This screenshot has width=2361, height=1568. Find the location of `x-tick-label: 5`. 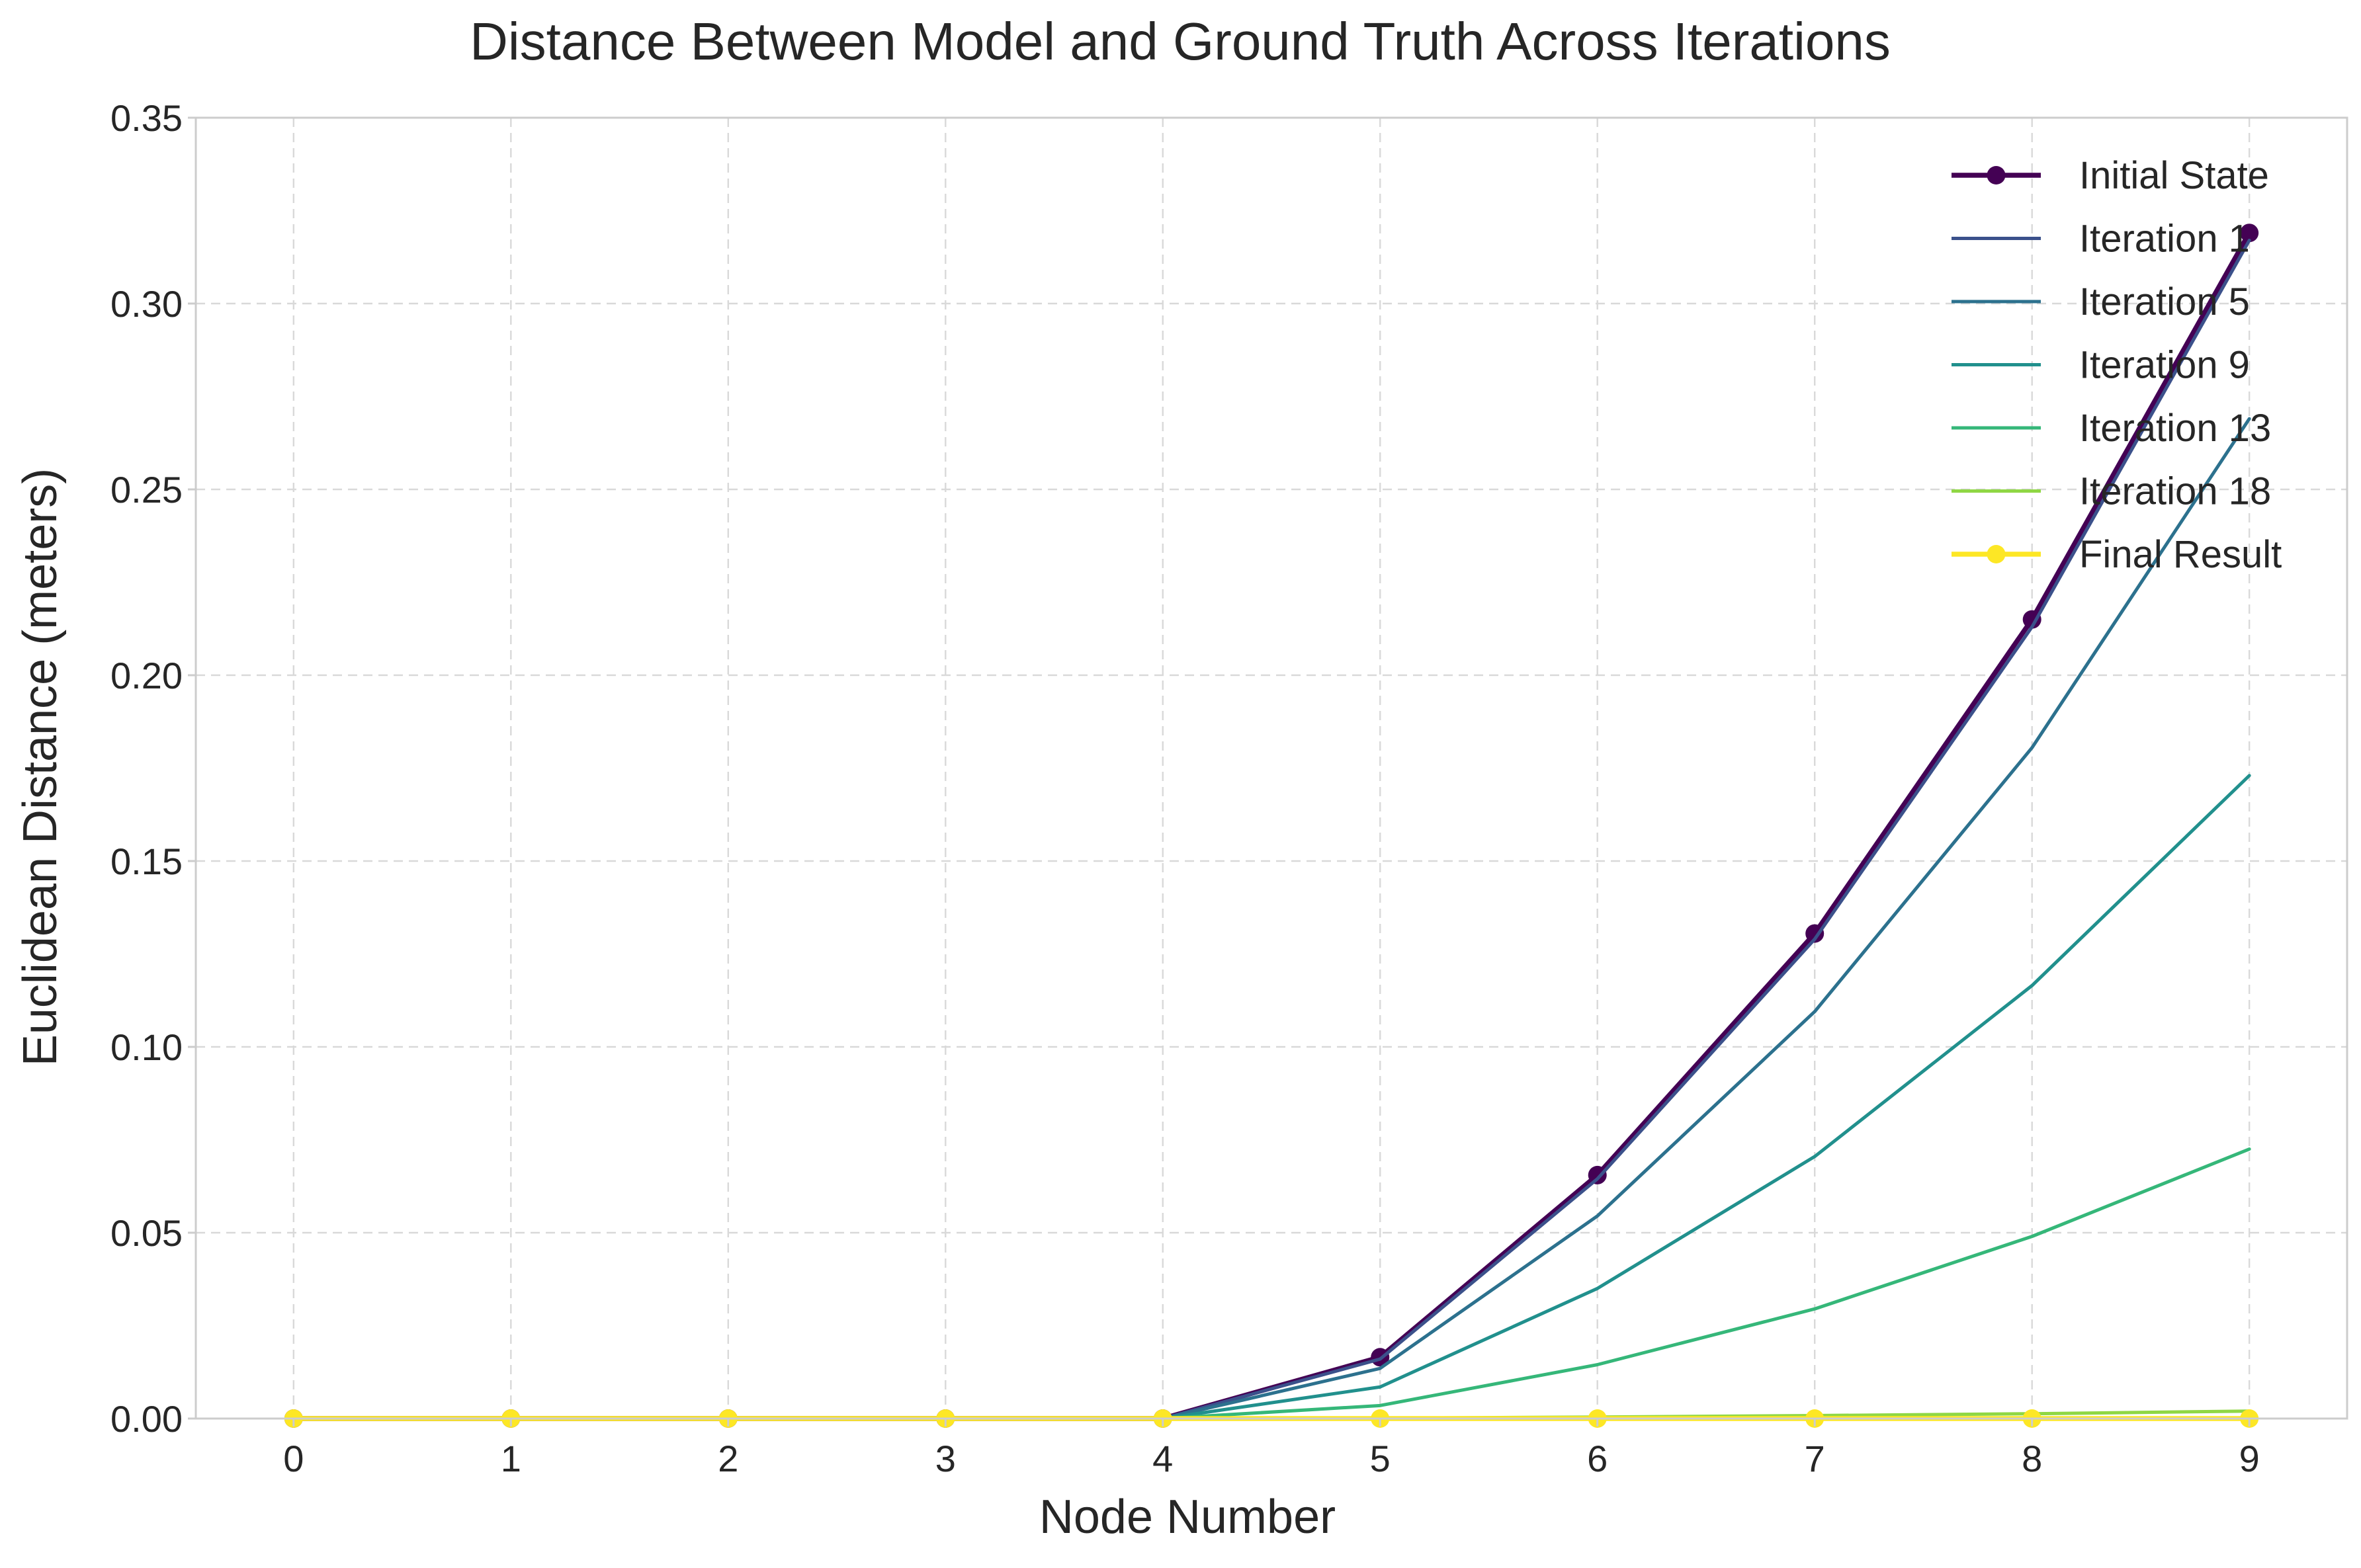

x-tick-label: 5 is located at coordinates (1381, 1458).